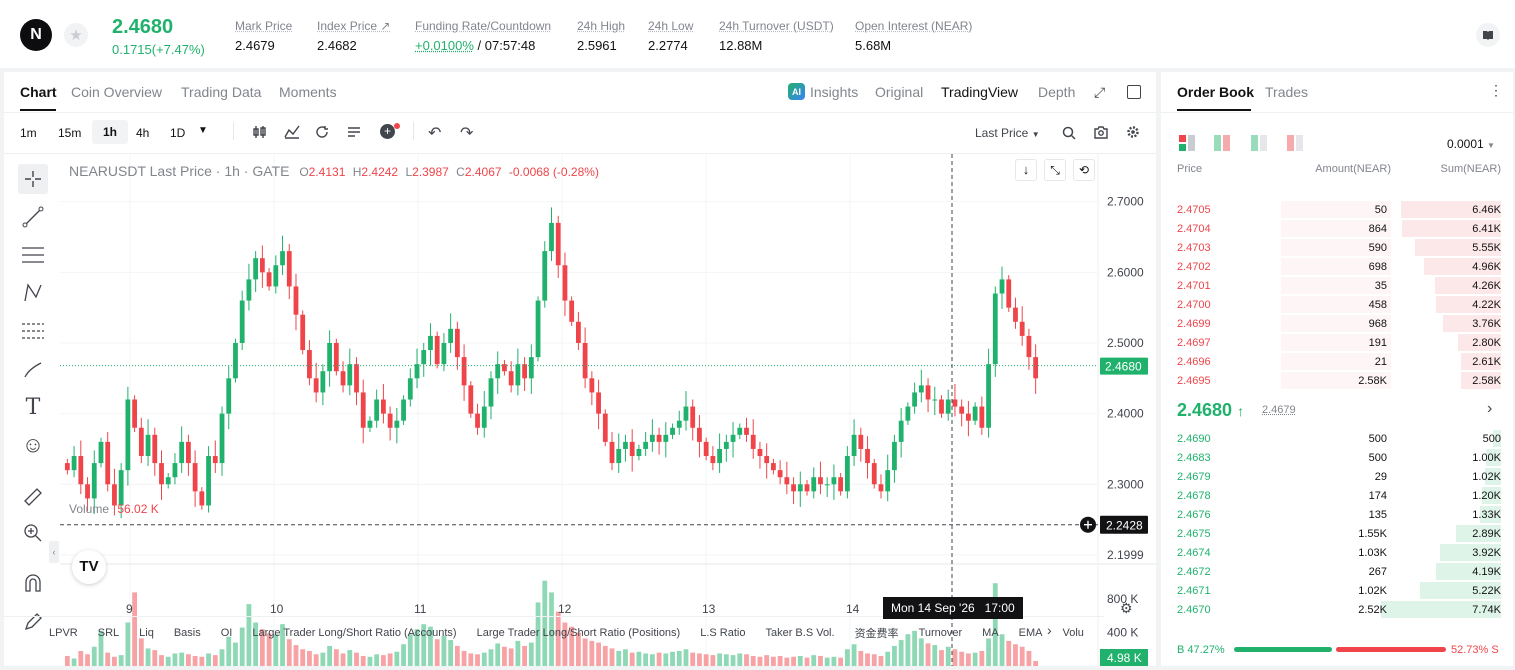 The image size is (1515, 670). I want to click on bid-row: 2.4679 29 1.02K, so click(1337, 476).